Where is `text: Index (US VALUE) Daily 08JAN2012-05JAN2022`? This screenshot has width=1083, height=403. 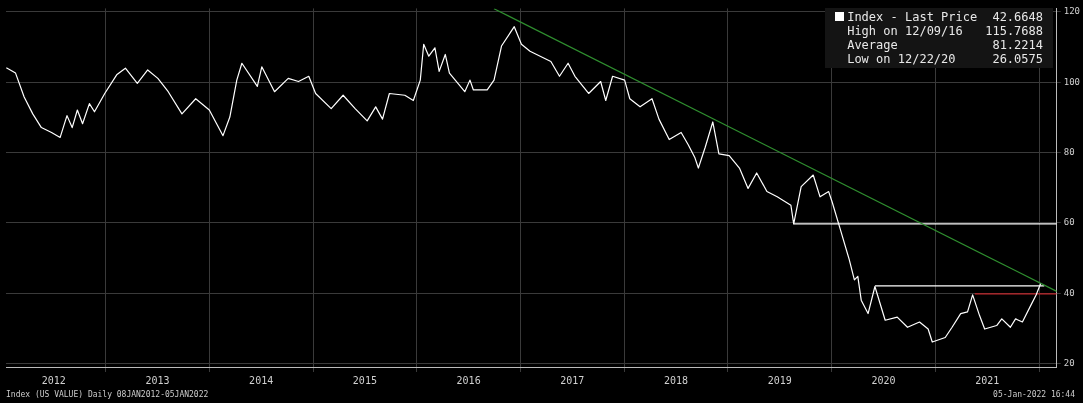
text: Index (US VALUE) Daily 08JAN2012-05JAN2022 is located at coordinates (107, 394).